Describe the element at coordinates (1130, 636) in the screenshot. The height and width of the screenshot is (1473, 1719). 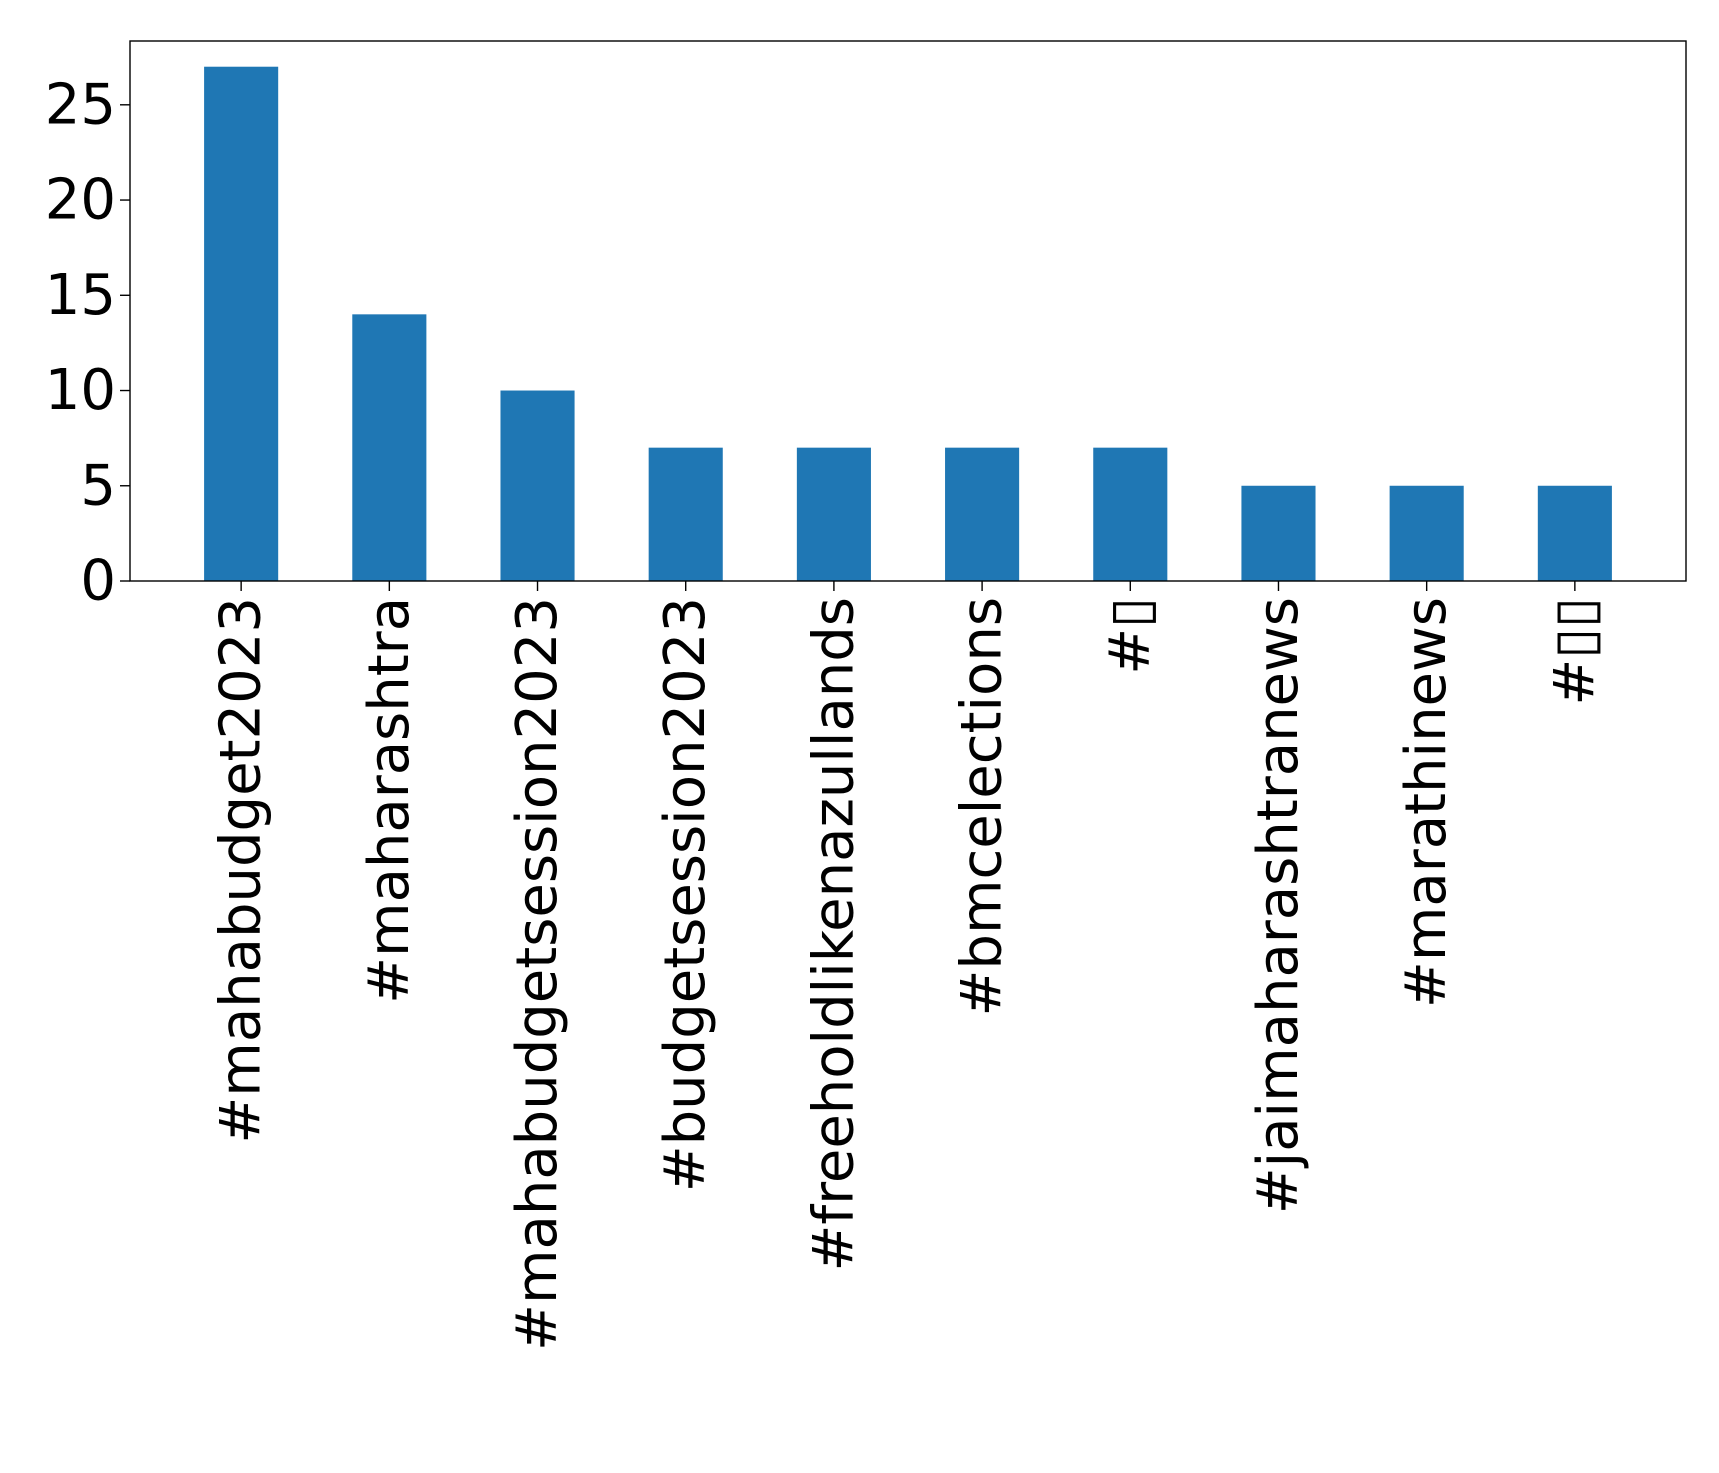
I see `x-tick-label-6: #▯` at that location.